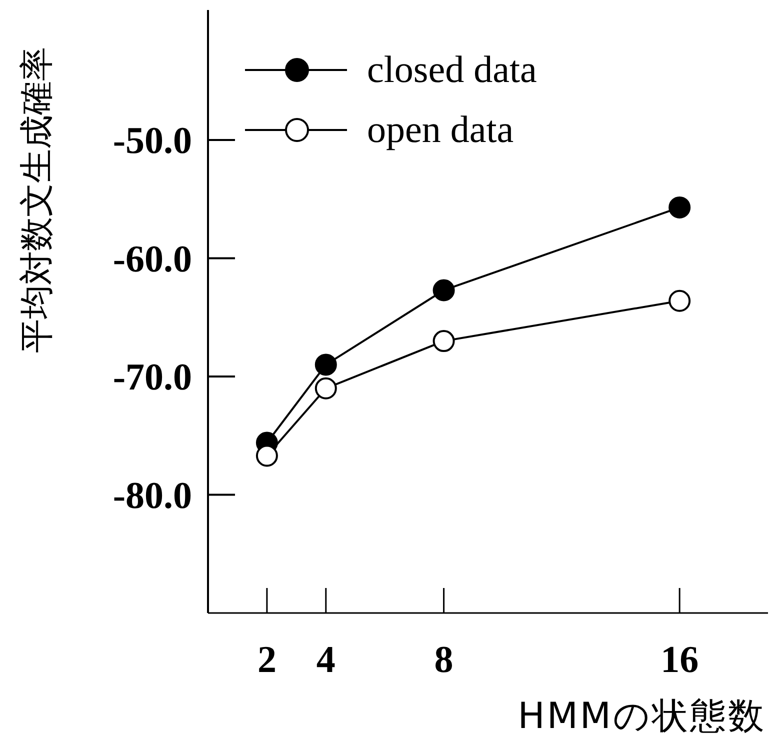 This screenshot has height=736, width=770. I want to click on legend-label: open data, so click(440, 130).